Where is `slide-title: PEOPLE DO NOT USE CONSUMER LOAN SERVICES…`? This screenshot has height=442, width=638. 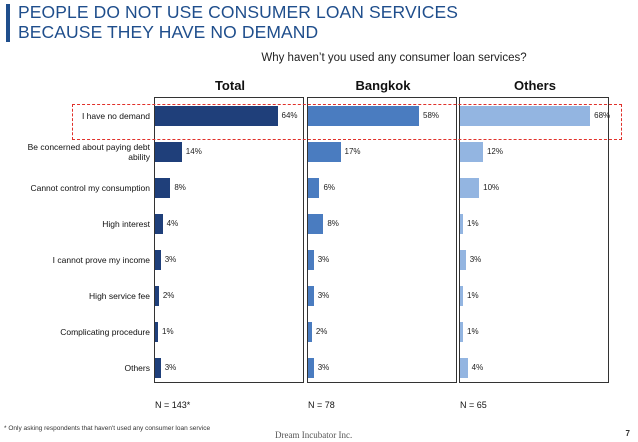 slide-title: PEOPLE DO NOT USE CONSUMER LOAN SERVICES… is located at coordinates (318, 22).